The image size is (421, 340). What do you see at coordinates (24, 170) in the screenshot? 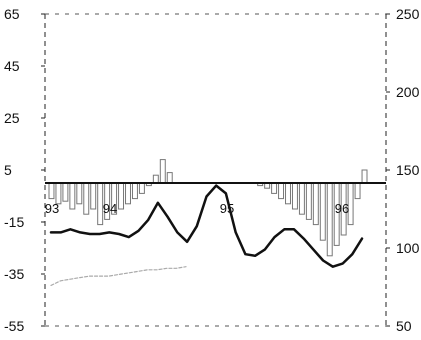
I see `left-axis-ticks: 65 45 25 5 -15 -35 -55` at bounding box center [24, 170].